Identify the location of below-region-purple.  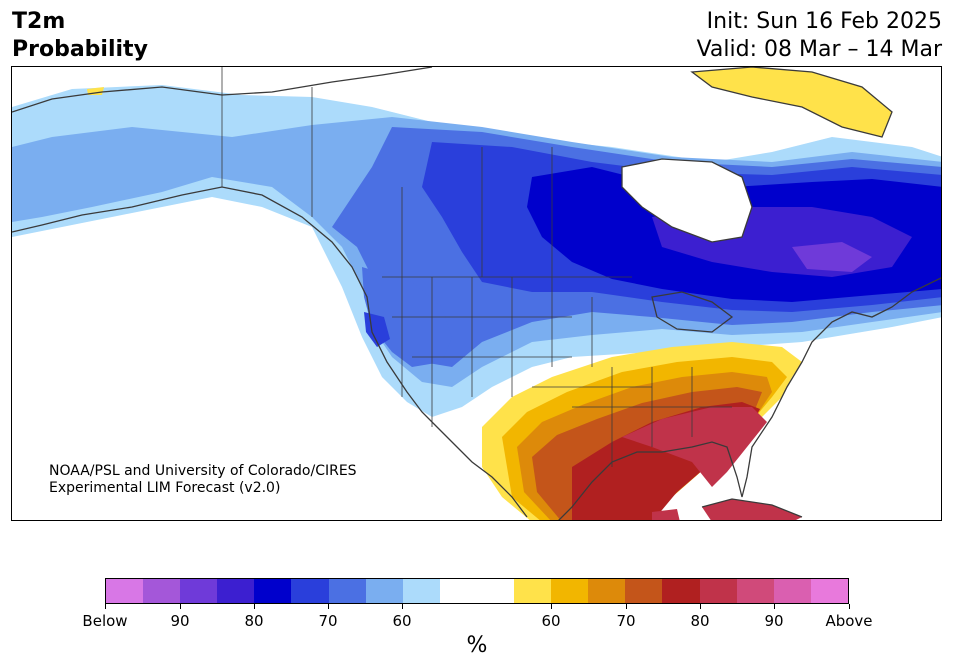
(832, 257).